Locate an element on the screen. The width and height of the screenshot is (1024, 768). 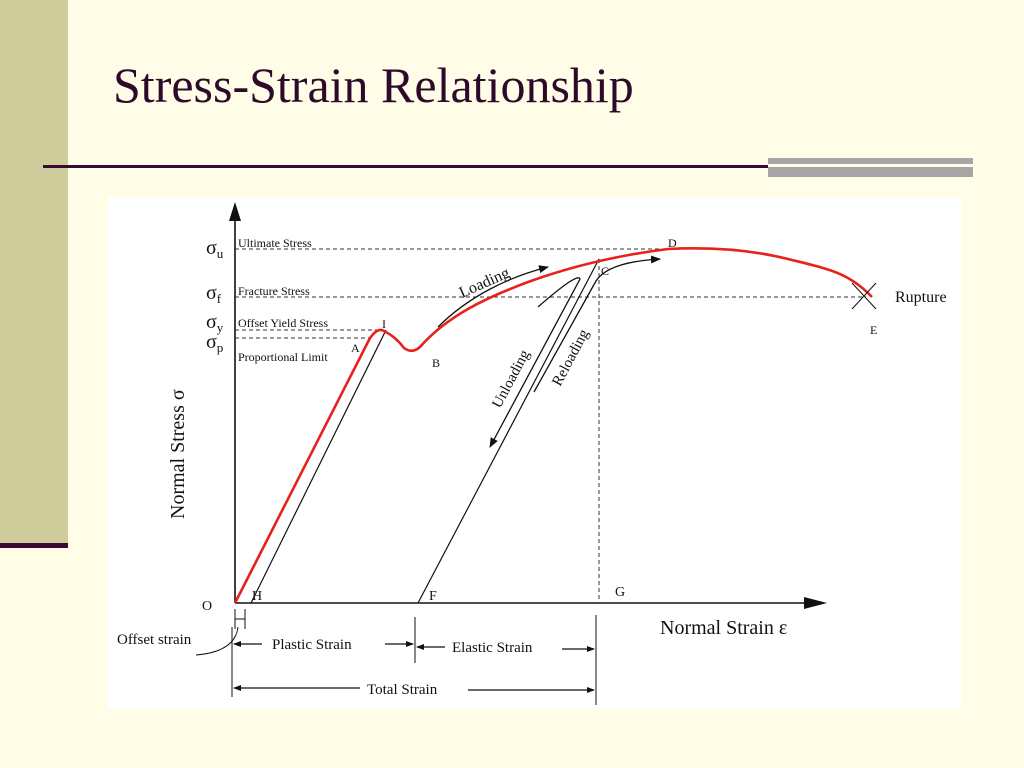
proportional-limit-label: Proportional Limit is located at coordinates (283, 357).